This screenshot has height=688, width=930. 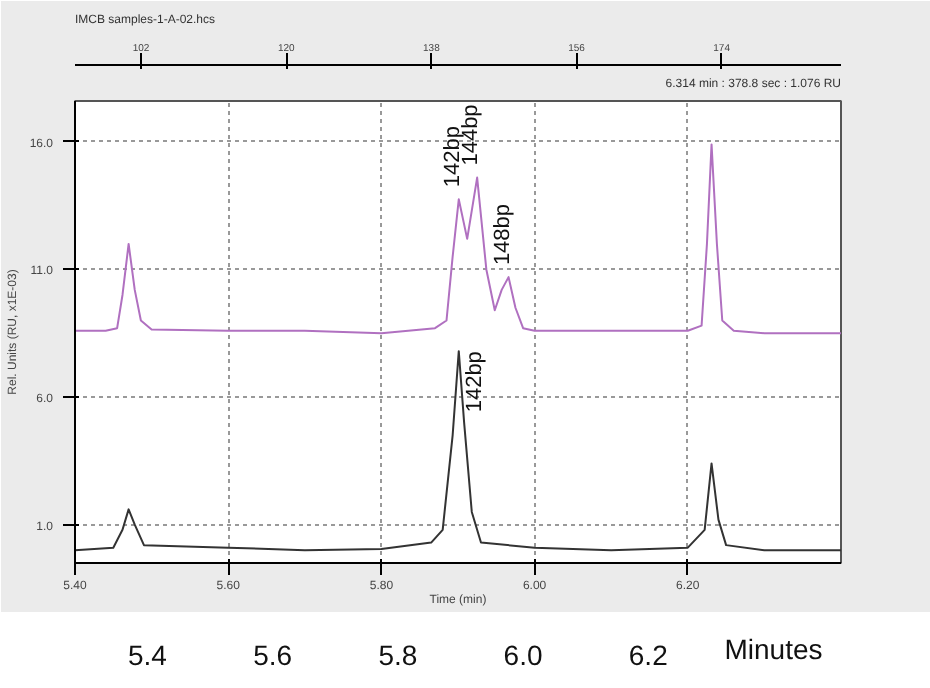 I want to click on text: 5.6, so click(x=273, y=655).